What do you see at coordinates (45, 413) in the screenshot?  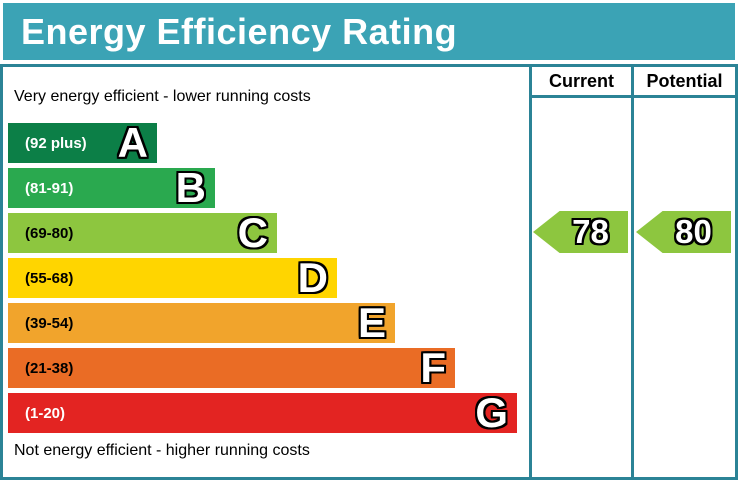 I see `band-range-label: (1-20)` at bounding box center [45, 413].